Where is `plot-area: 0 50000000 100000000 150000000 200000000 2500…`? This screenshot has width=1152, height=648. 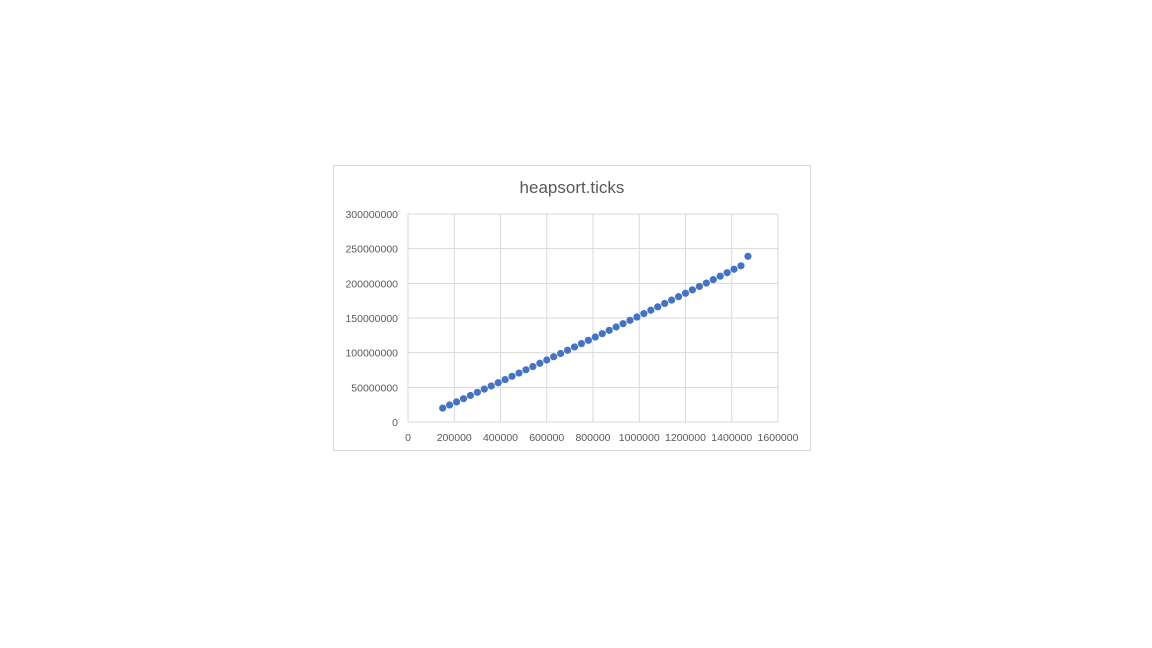
plot-area: 0 50000000 100000000 150000000 200000000 2500… is located at coordinates (572, 326).